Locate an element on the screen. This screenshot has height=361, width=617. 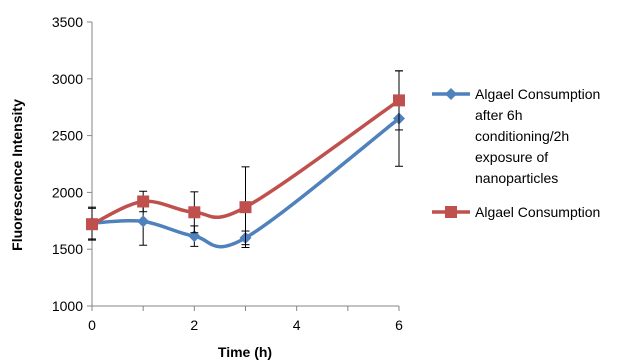
legend-square-marker is located at coordinates (451, 212).